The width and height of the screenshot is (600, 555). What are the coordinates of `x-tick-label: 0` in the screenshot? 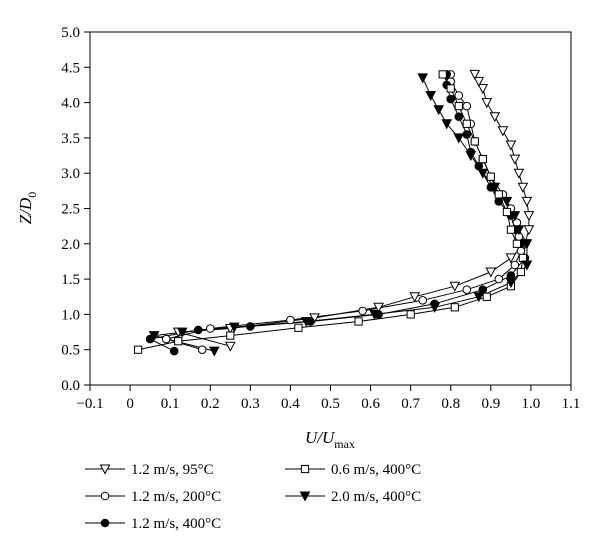 It's located at (130, 404).